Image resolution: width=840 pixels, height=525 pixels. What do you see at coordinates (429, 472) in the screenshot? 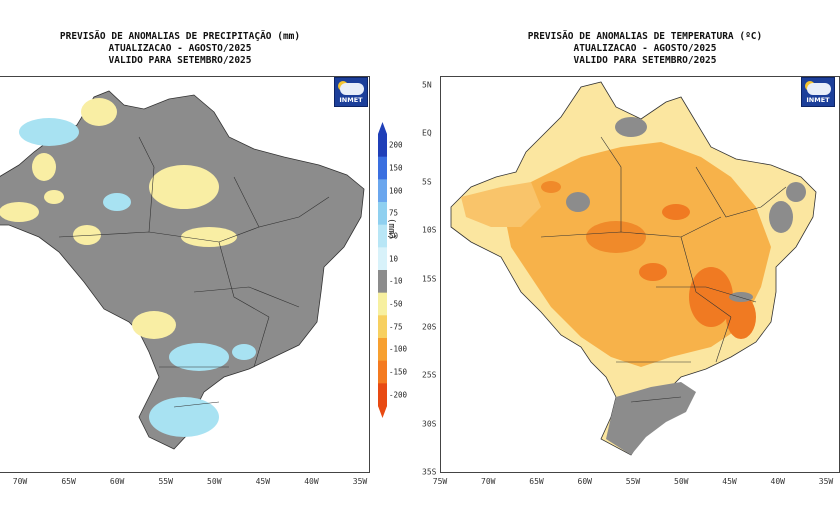
I see `y-tick-label: 35S` at bounding box center [429, 472].